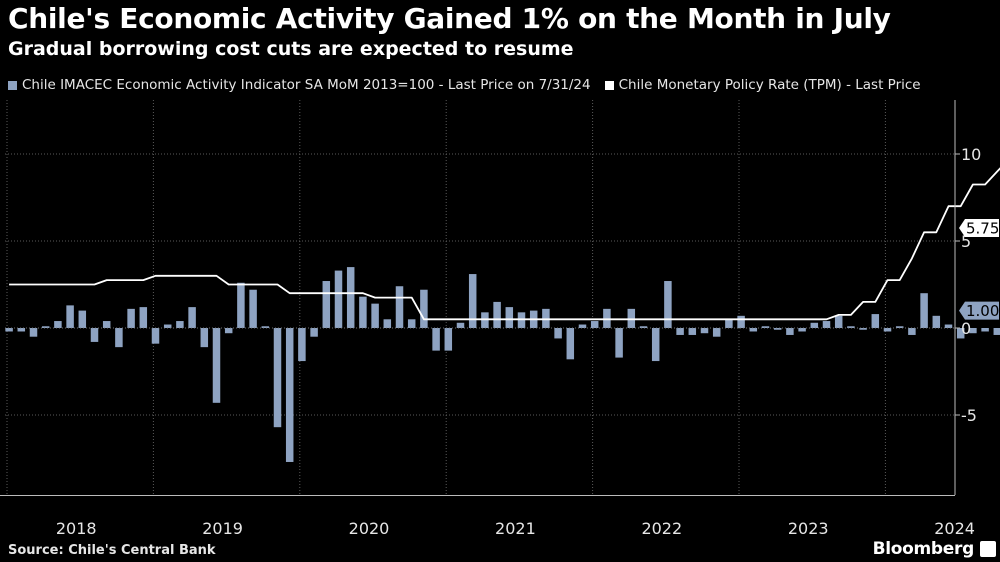  I want to click on x-tick-label: 2019, so click(222, 528).